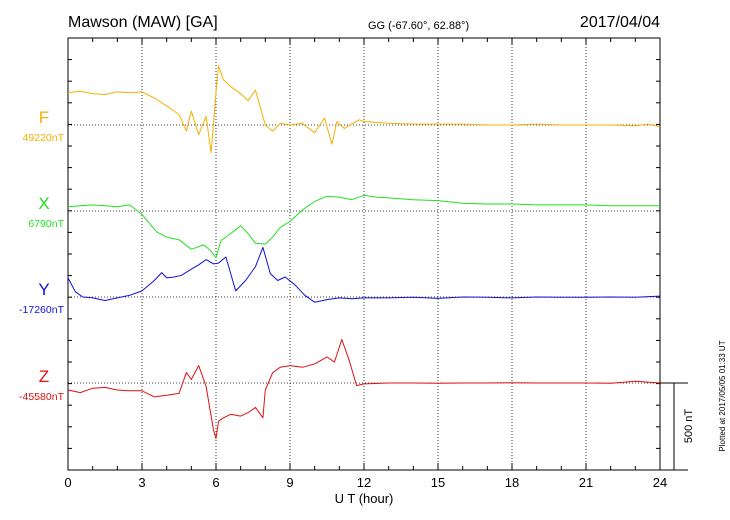 Image resolution: width=730 pixels, height=520 pixels. I want to click on date-label: 2017/04/04, so click(620, 22).